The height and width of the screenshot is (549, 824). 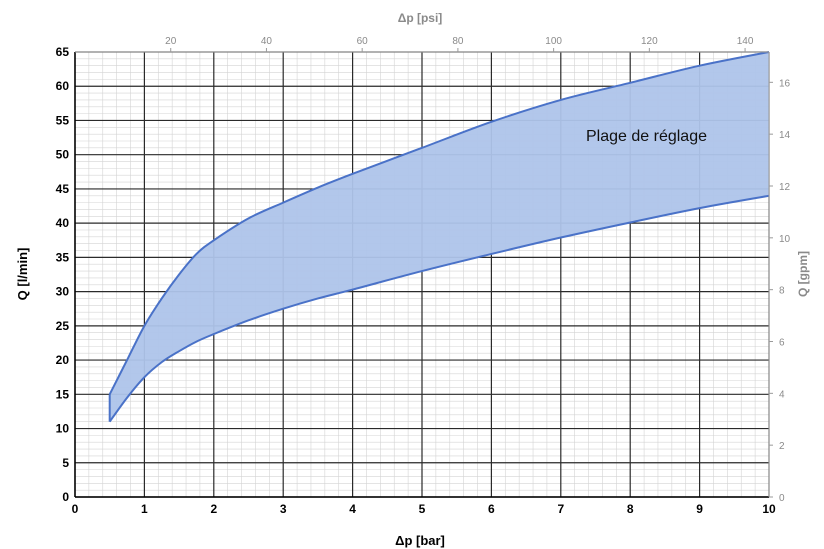 I want to click on y-tick-label: 25, so click(x=63, y=326).